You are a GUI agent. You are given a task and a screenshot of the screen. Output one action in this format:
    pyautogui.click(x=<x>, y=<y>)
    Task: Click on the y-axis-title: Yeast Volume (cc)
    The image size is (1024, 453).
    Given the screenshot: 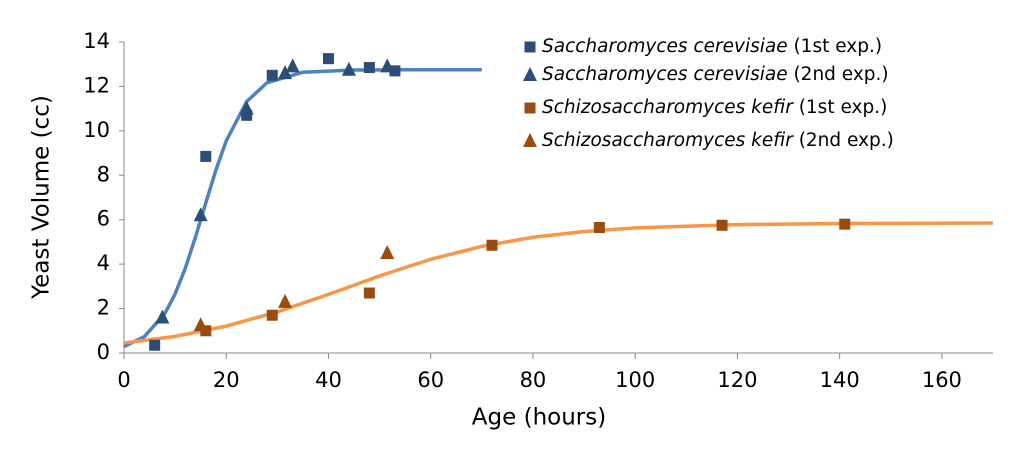 What is the action you would take?
    pyautogui.click(x=42, y=197)
    